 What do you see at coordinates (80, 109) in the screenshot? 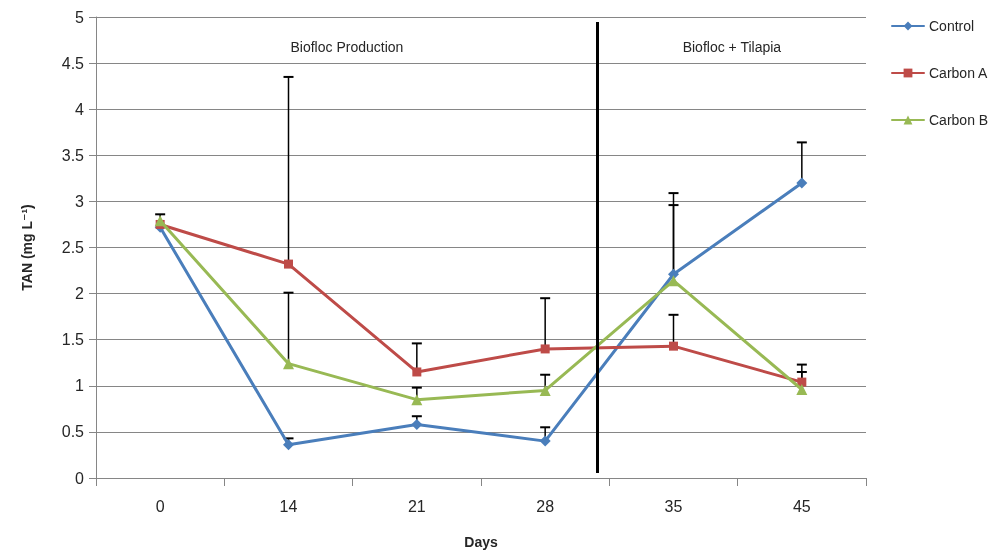
I see `y-tick-label: 4` at bounding box center [80, 109].